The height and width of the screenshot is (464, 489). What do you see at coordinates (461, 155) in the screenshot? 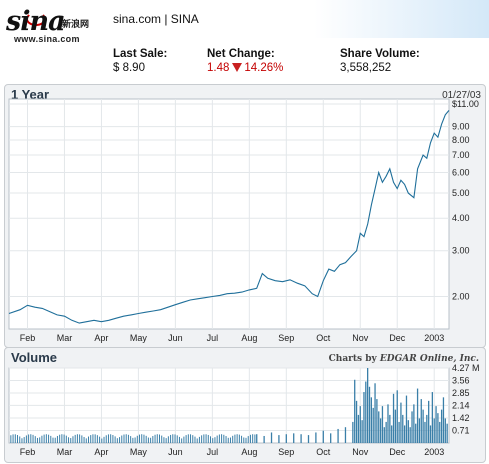
I see `price-y-tick-label: 7.00` at bounding box center [461, 155].